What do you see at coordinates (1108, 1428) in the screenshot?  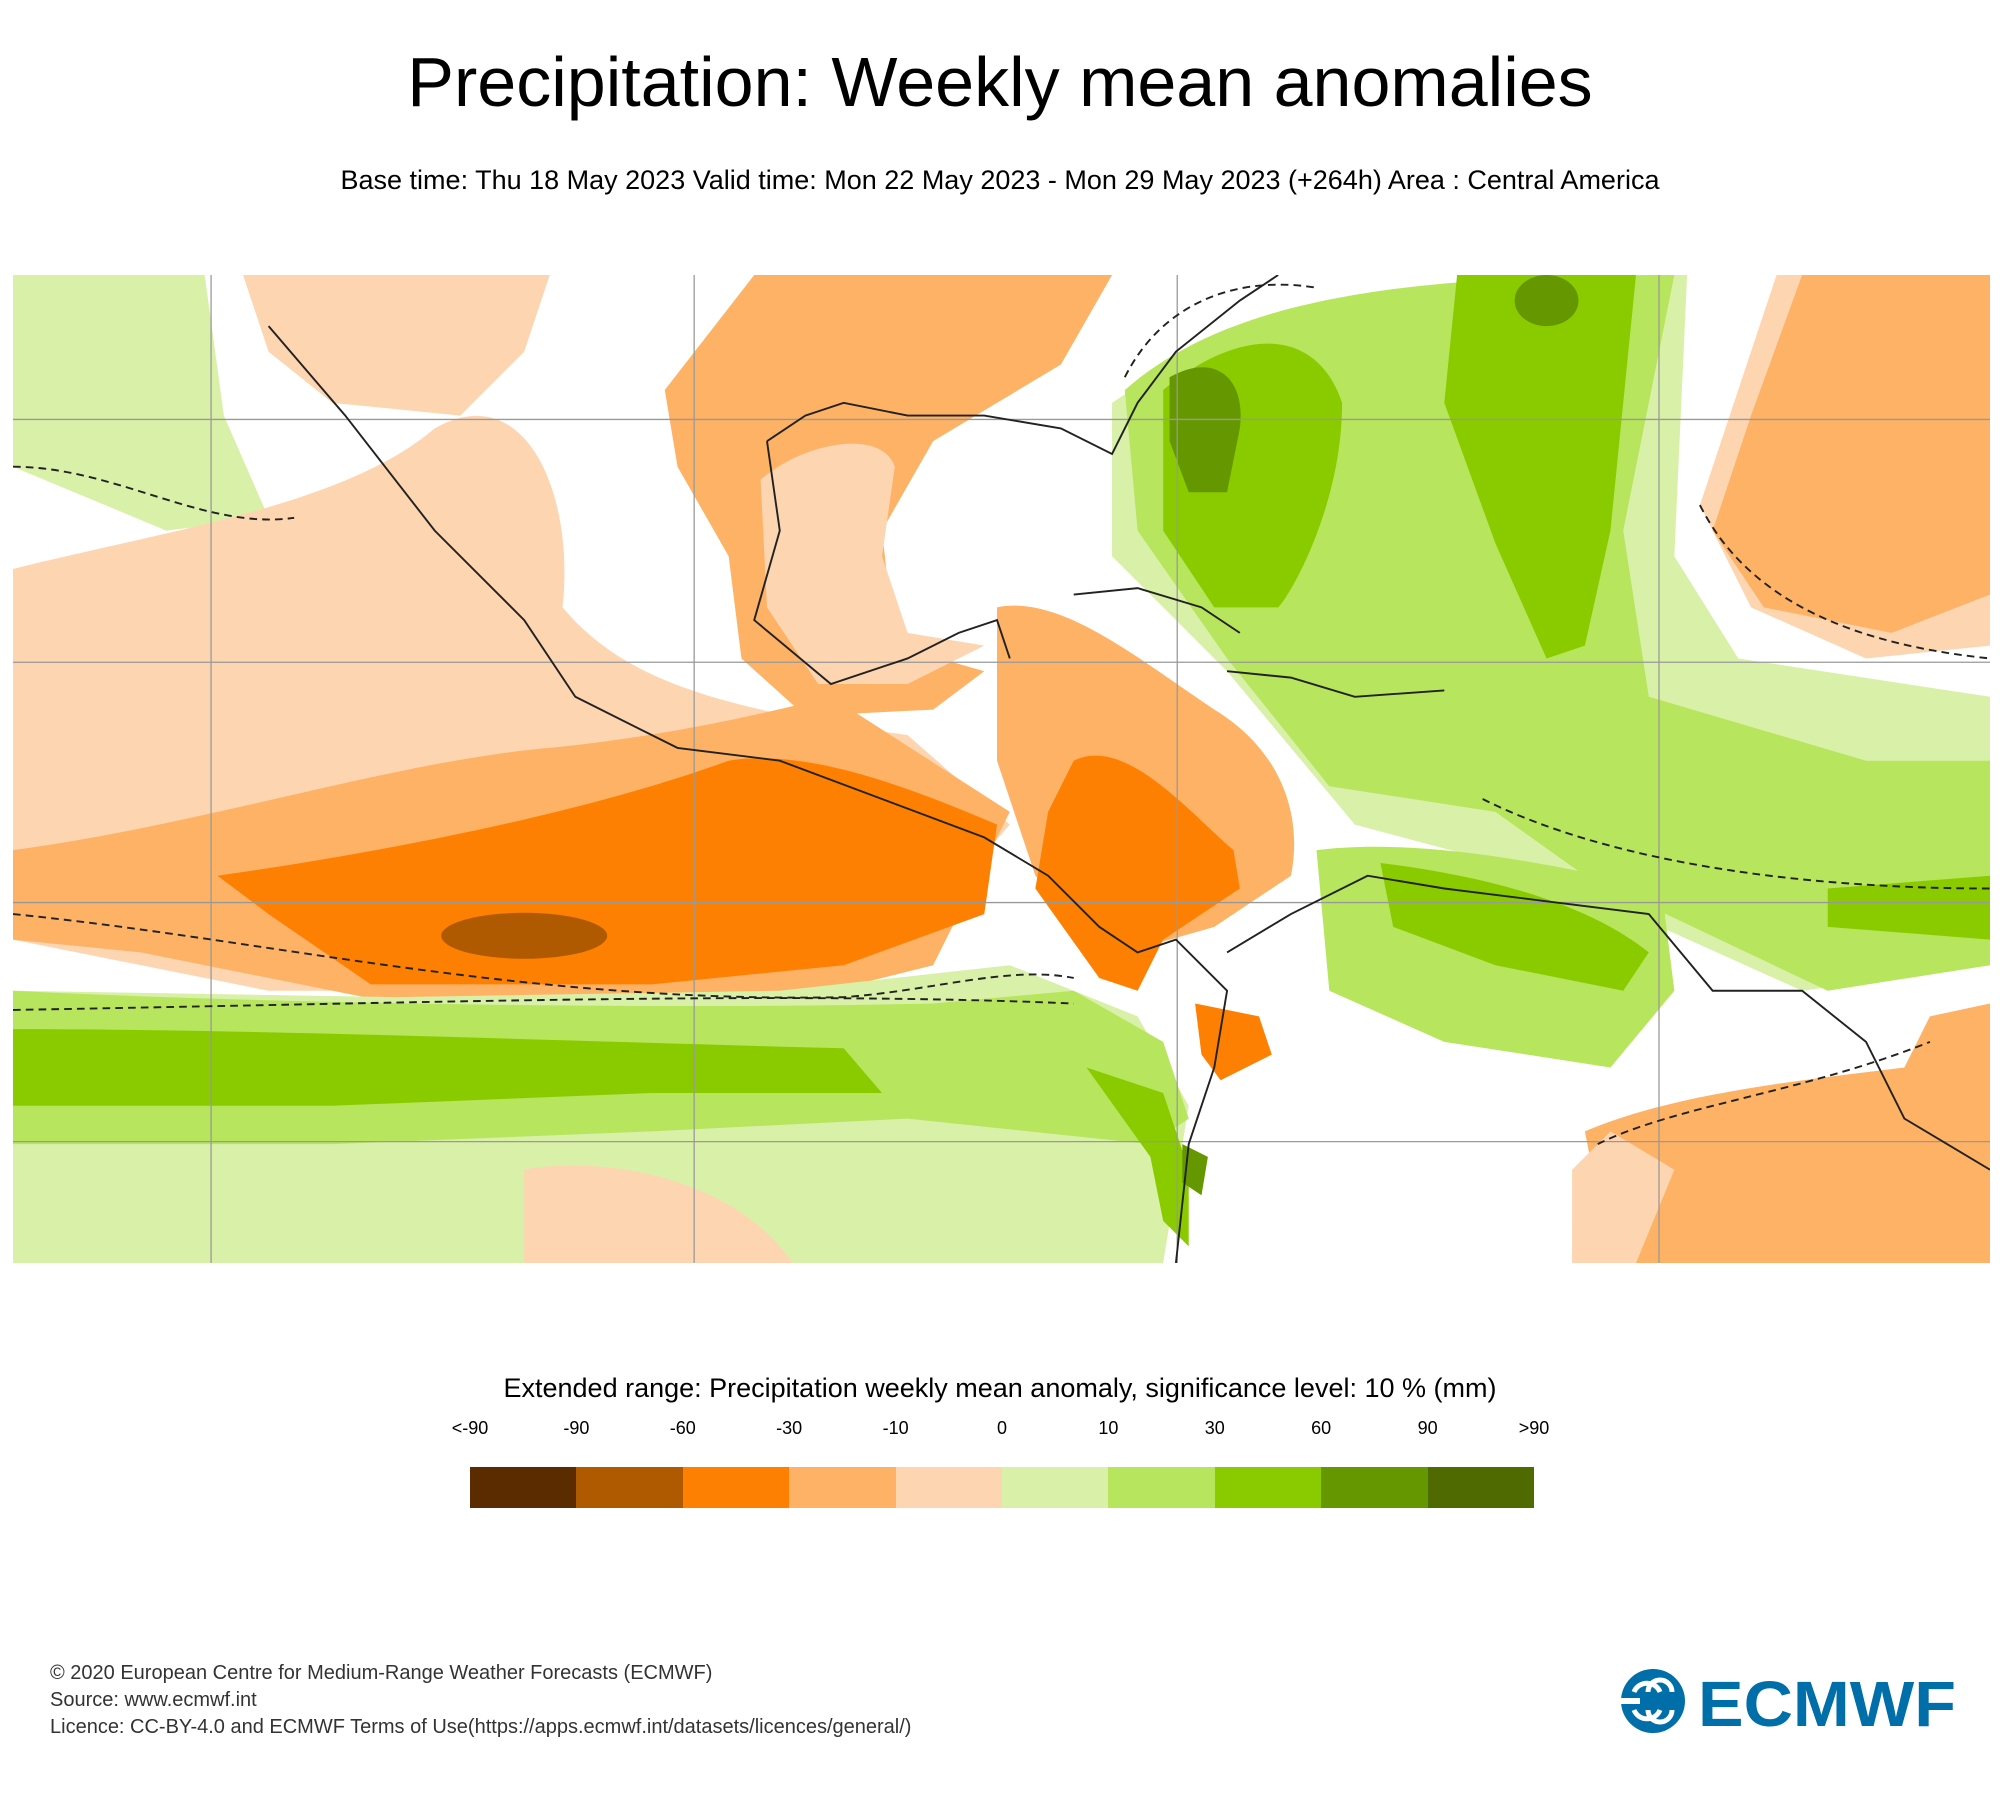 I see `legend-label: 10` at bounding box center [1108, 1428].